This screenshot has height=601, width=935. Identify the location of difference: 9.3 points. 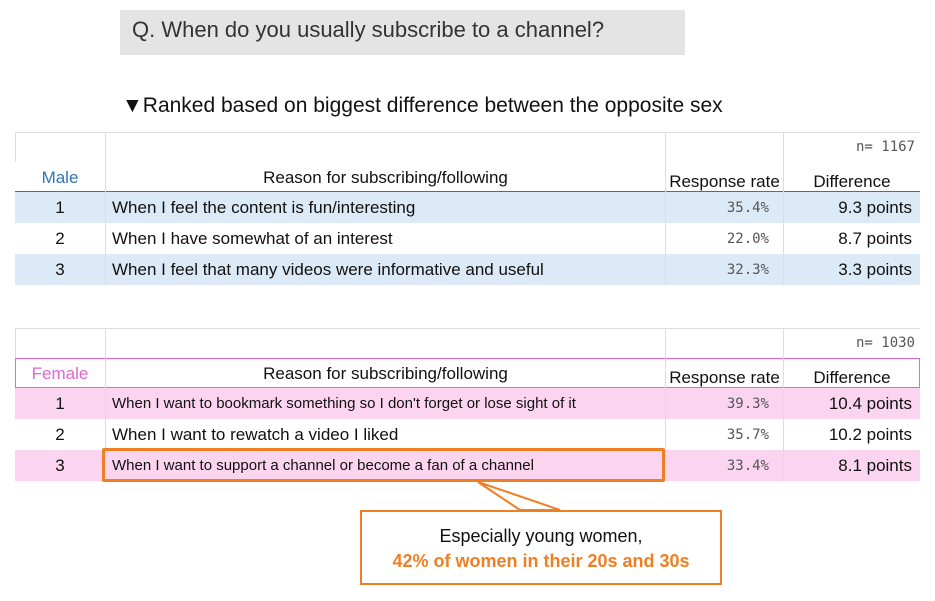
(851, 207).